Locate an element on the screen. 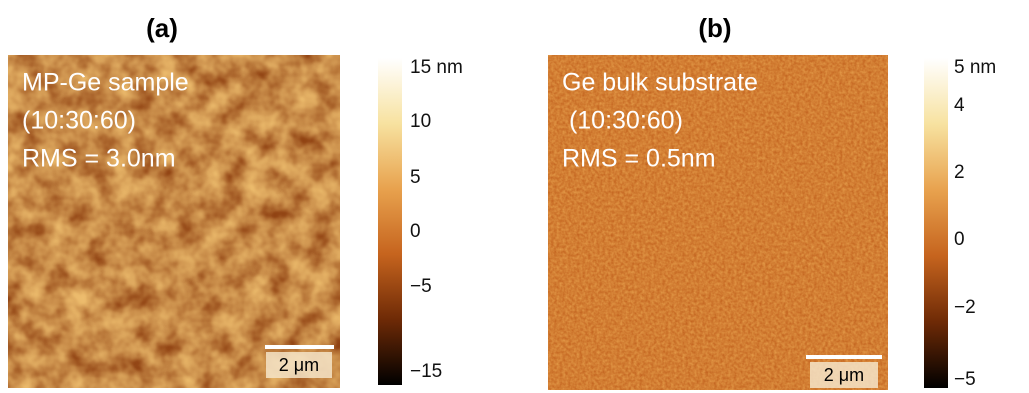 The width and height of the screenshot is (1029, 393). panel-title: (b) is located at coordinates (714, 28).